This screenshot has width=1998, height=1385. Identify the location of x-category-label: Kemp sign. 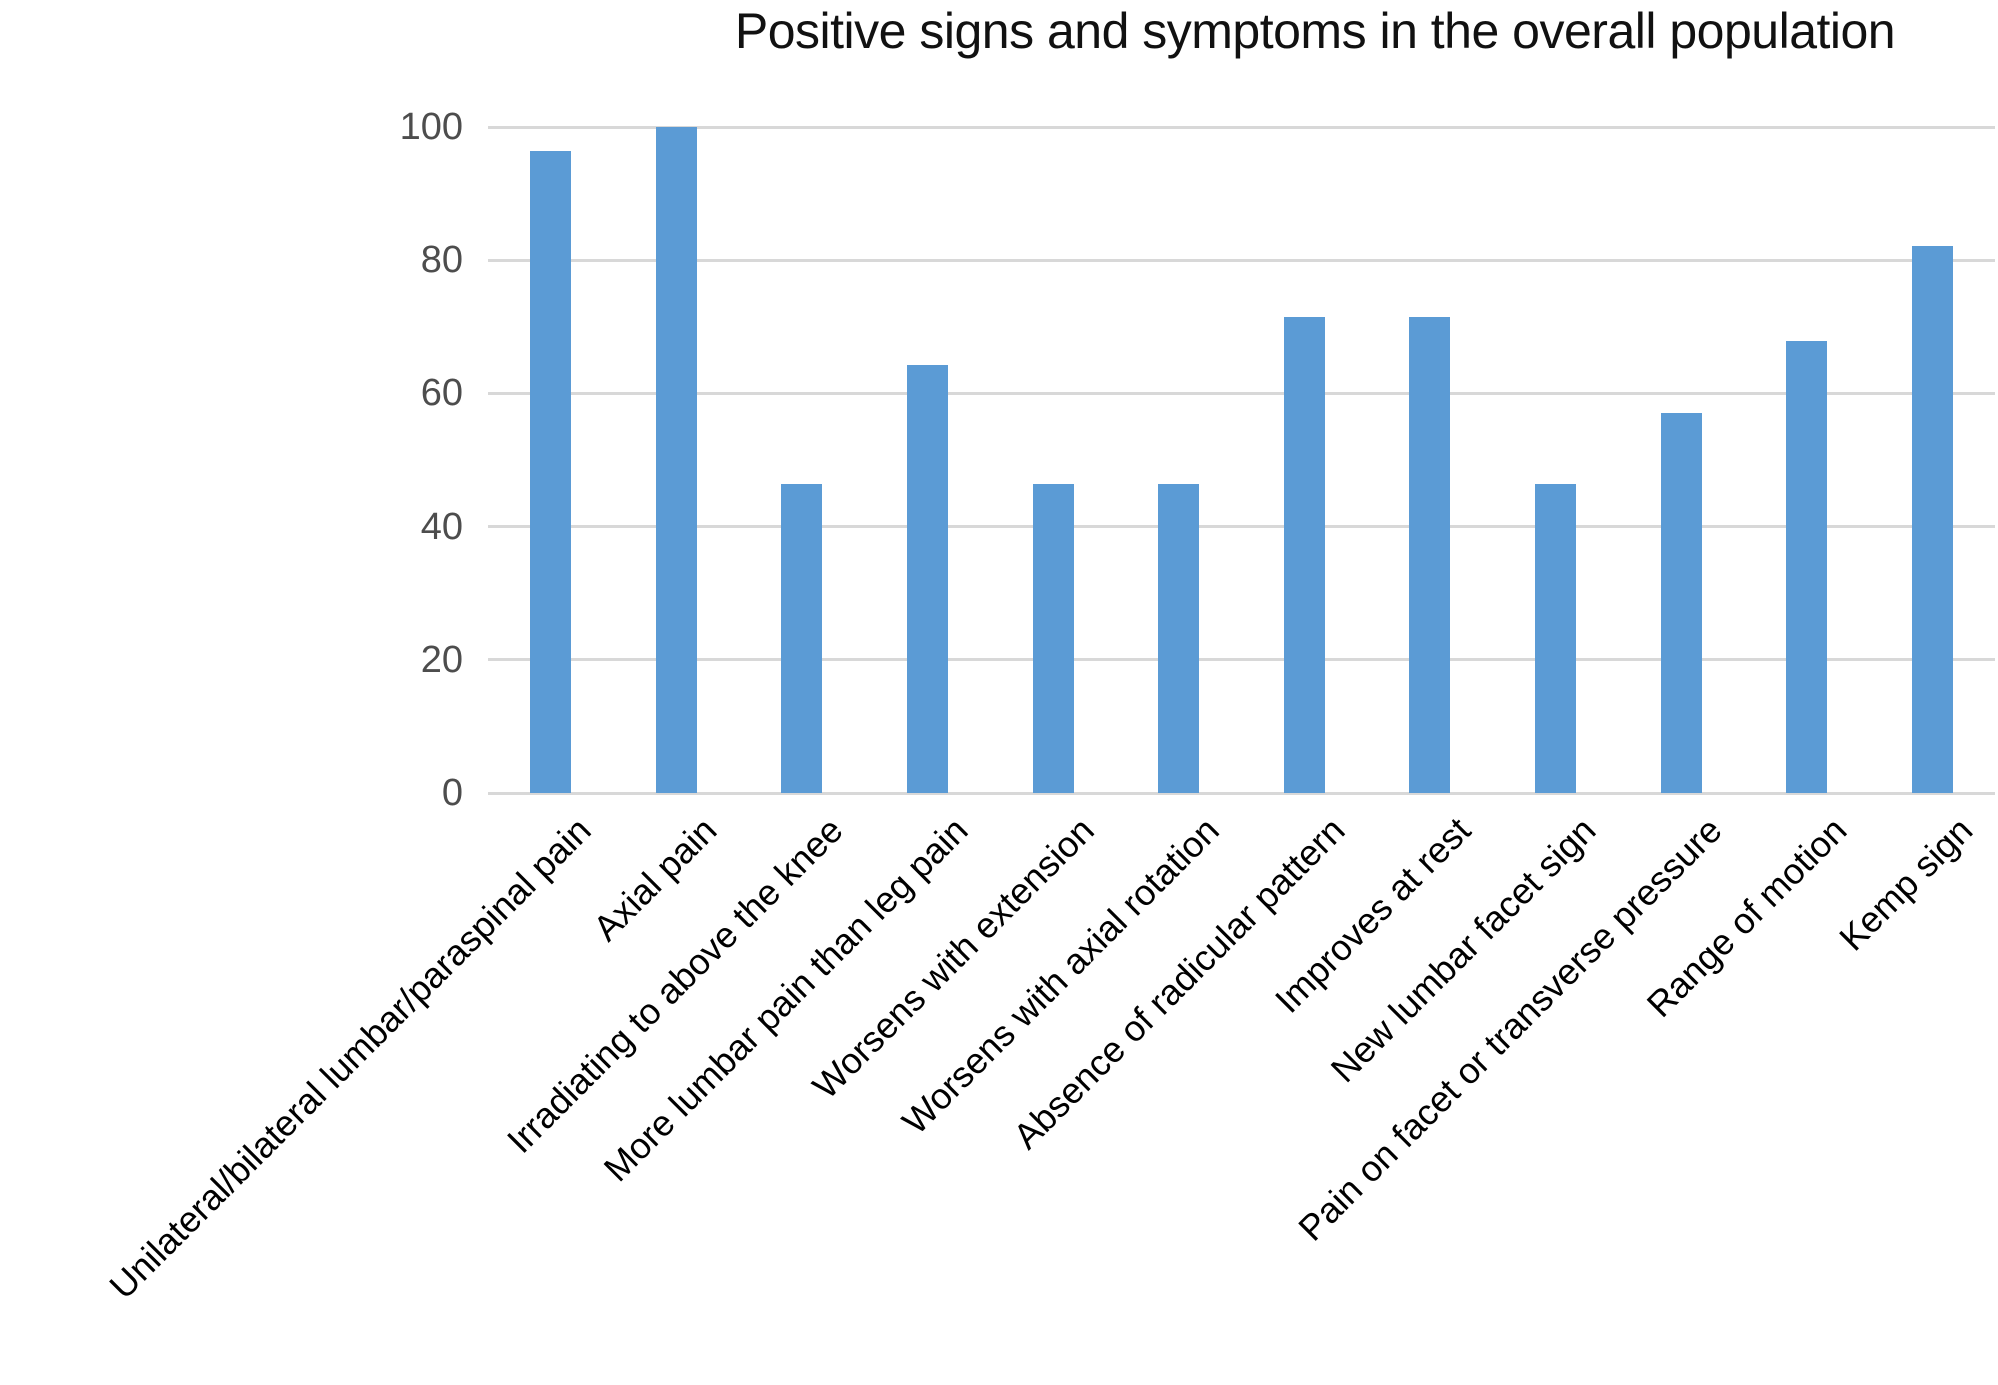
(1906, 884).